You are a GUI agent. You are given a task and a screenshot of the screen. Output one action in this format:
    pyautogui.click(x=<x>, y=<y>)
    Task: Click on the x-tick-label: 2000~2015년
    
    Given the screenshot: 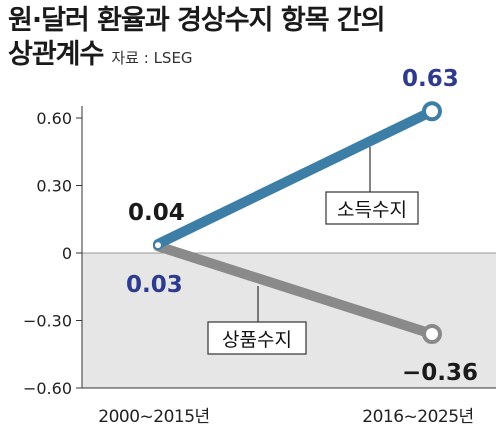 What is the action you would take?
    pyautogui.click(x=153, y=417)
    